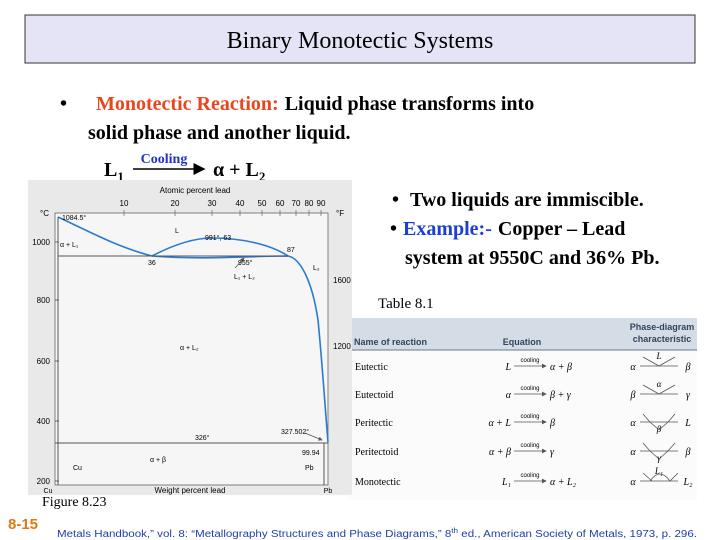  What do you see at coordinates (236, 170) in the screenshot?
I see `reaction-right-main: α + L` at bounding box center [236, 170].